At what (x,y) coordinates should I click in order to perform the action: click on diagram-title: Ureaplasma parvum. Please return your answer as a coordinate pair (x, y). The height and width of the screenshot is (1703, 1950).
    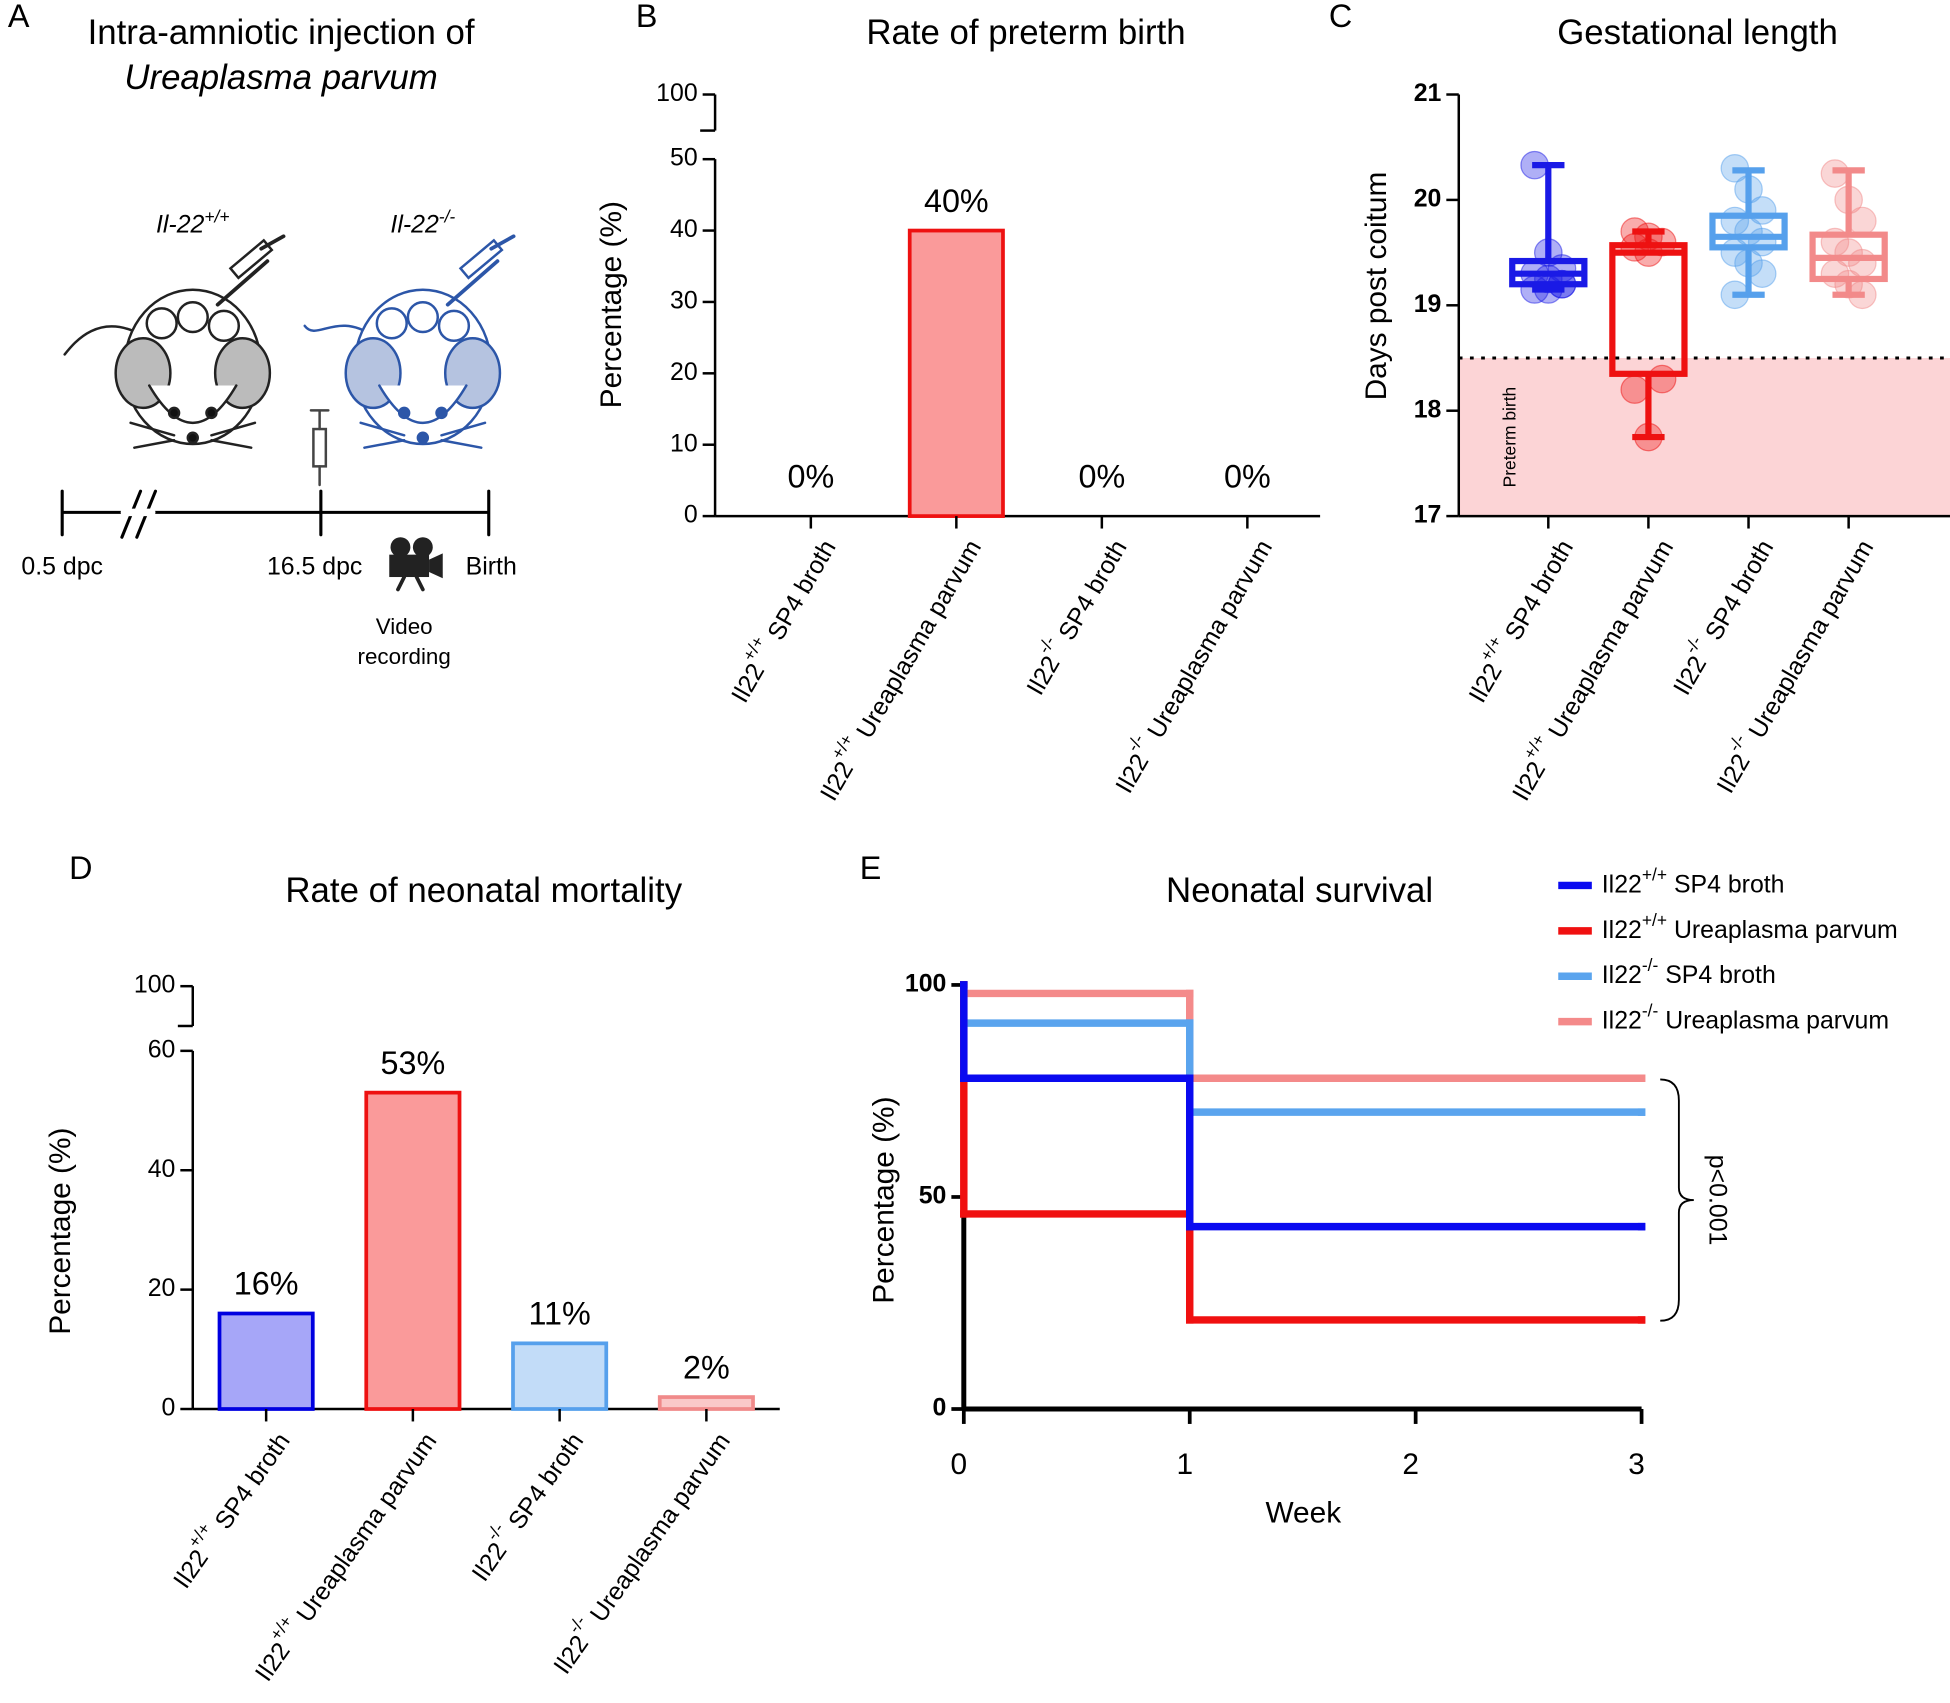
    Looking at the image, I should click on (280, 77).